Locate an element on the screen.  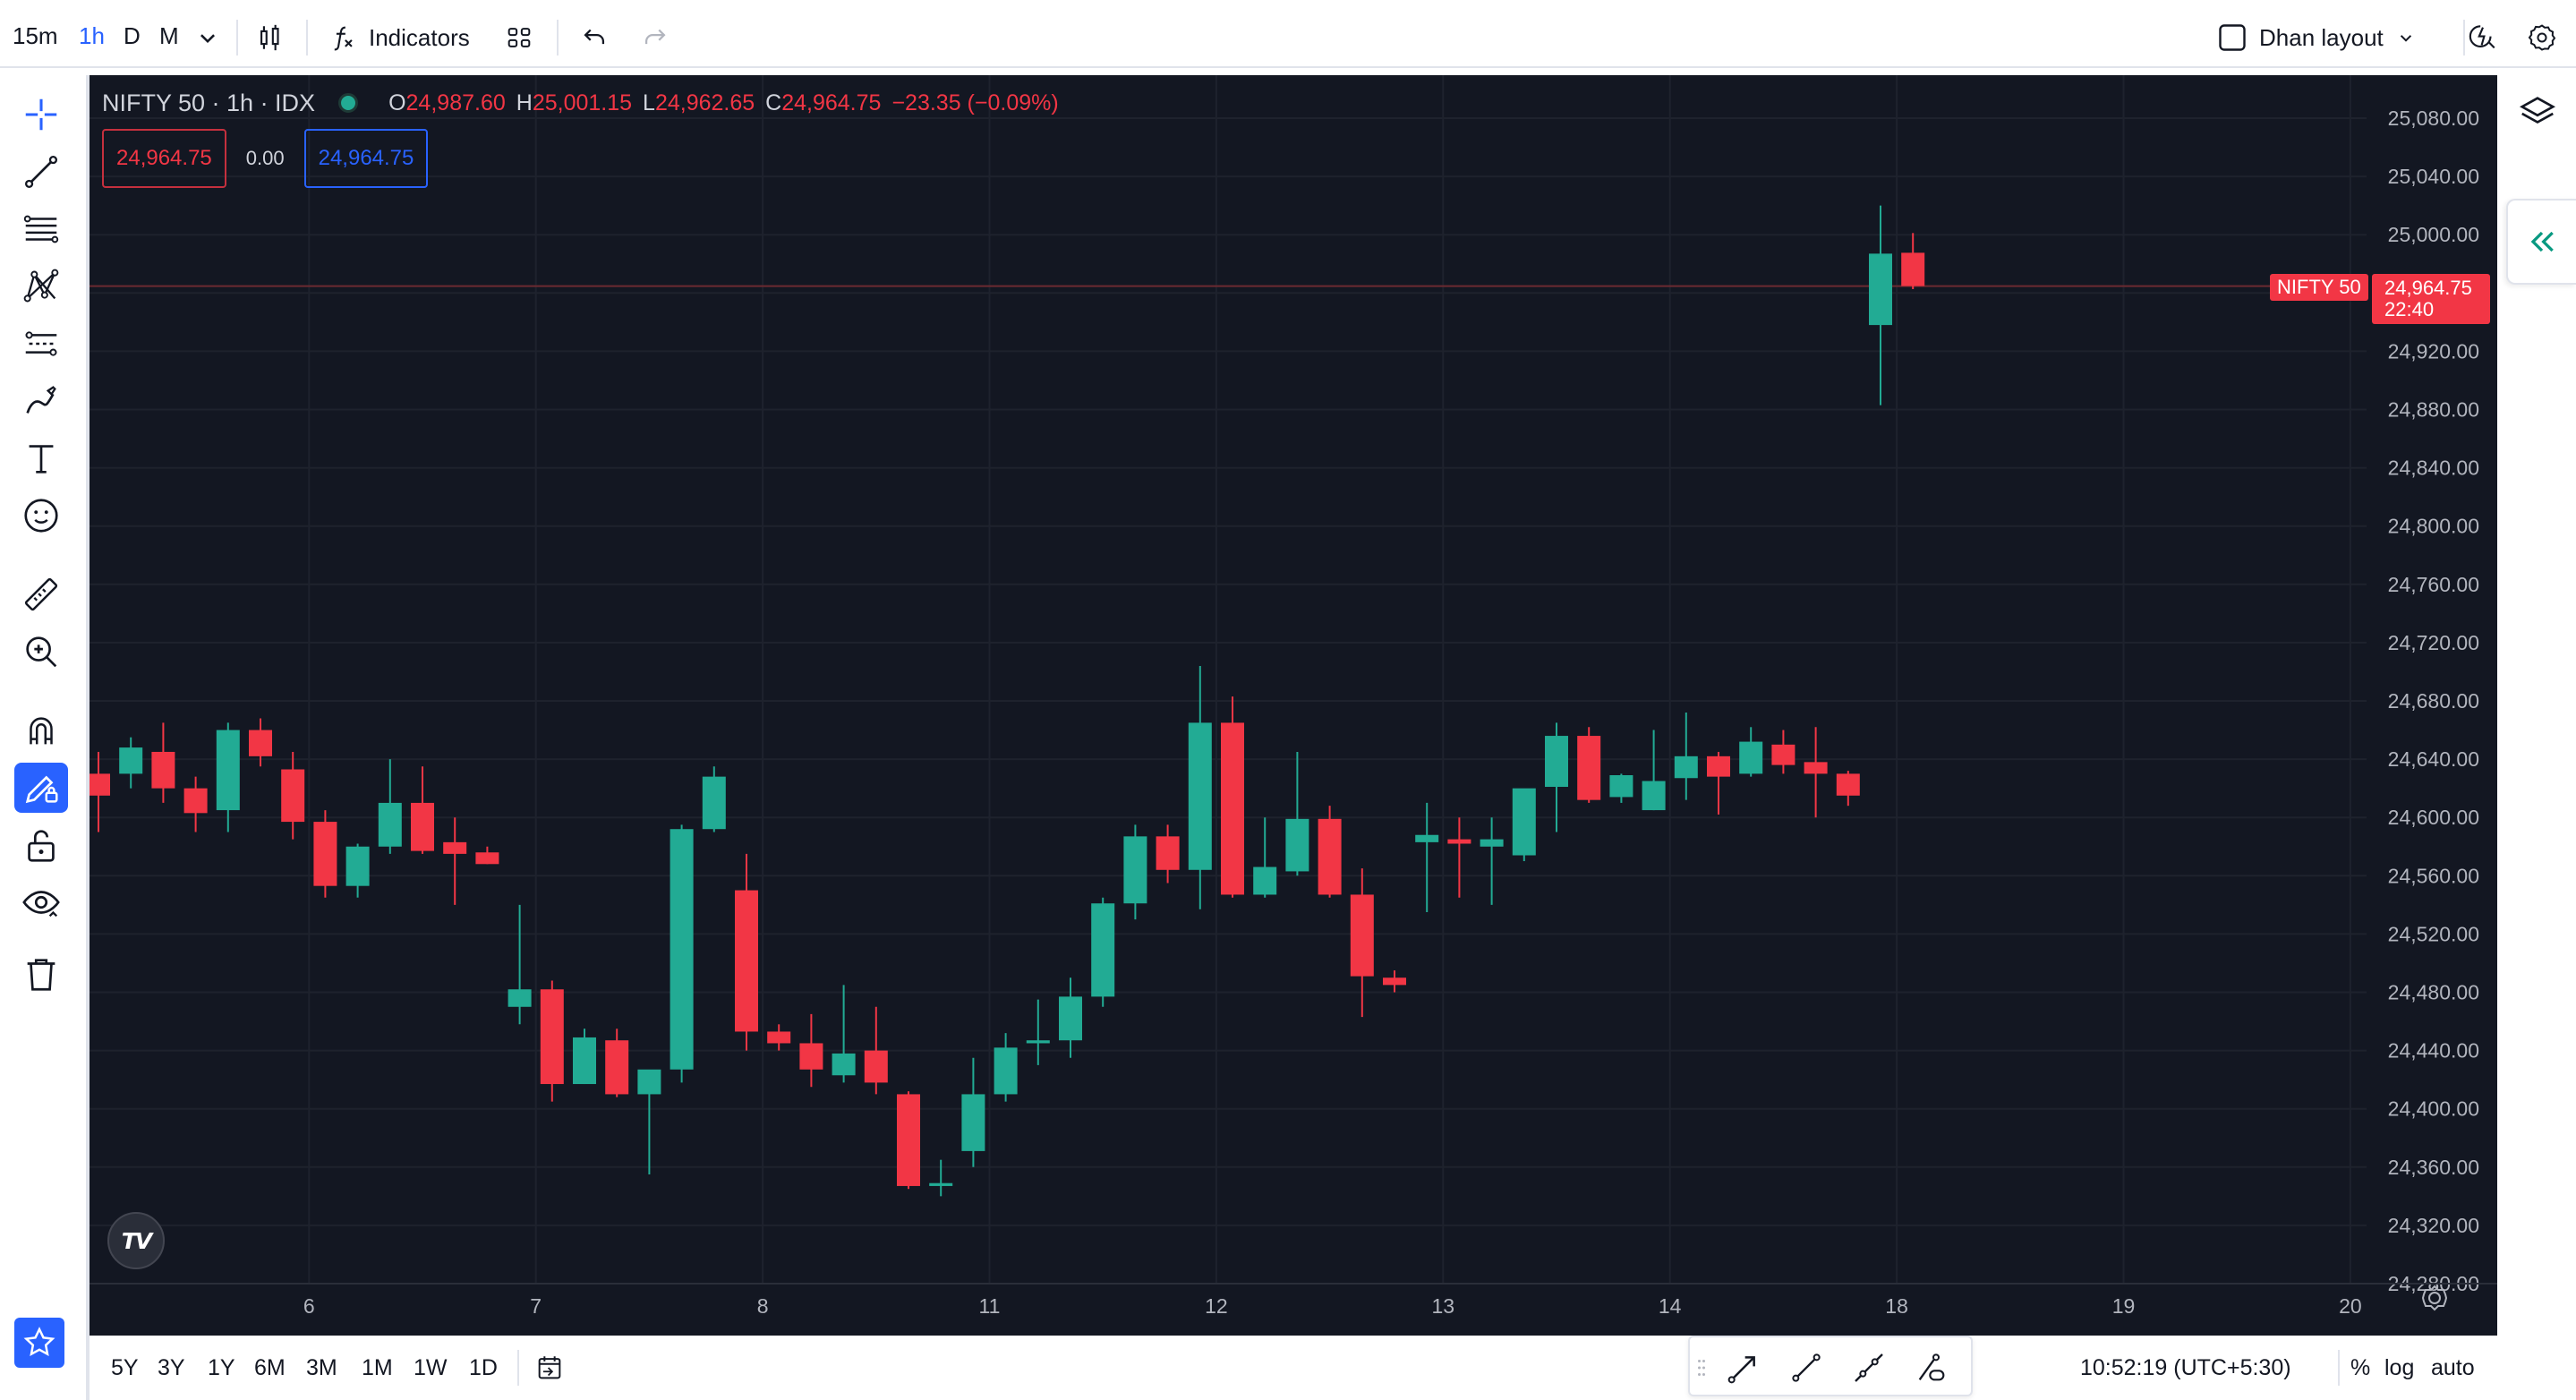
symbol-title: NIFTY 50 · 1h · IDX is located at coordinates (209, 102).